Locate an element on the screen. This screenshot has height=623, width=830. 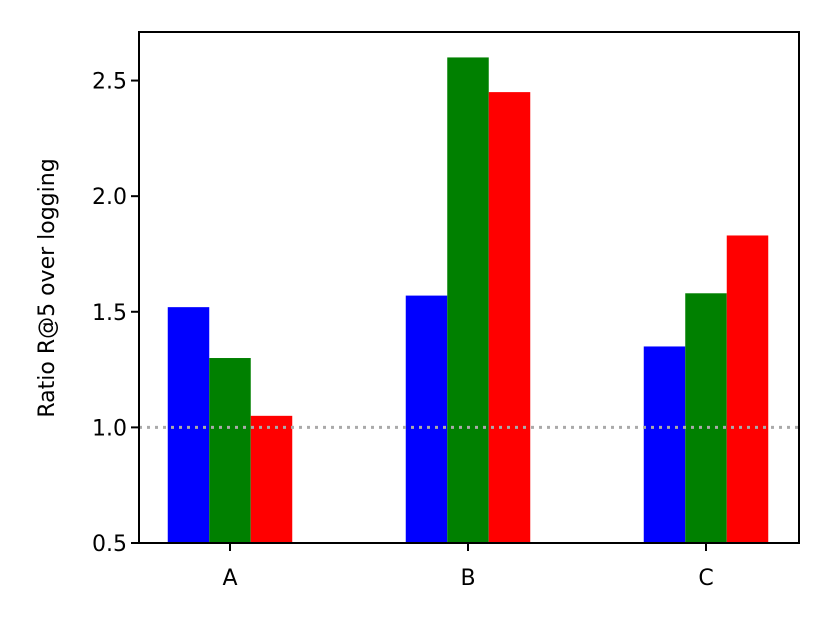
y-axis-label: Ratio R@5 over logging is located at coordinates (47, 287).